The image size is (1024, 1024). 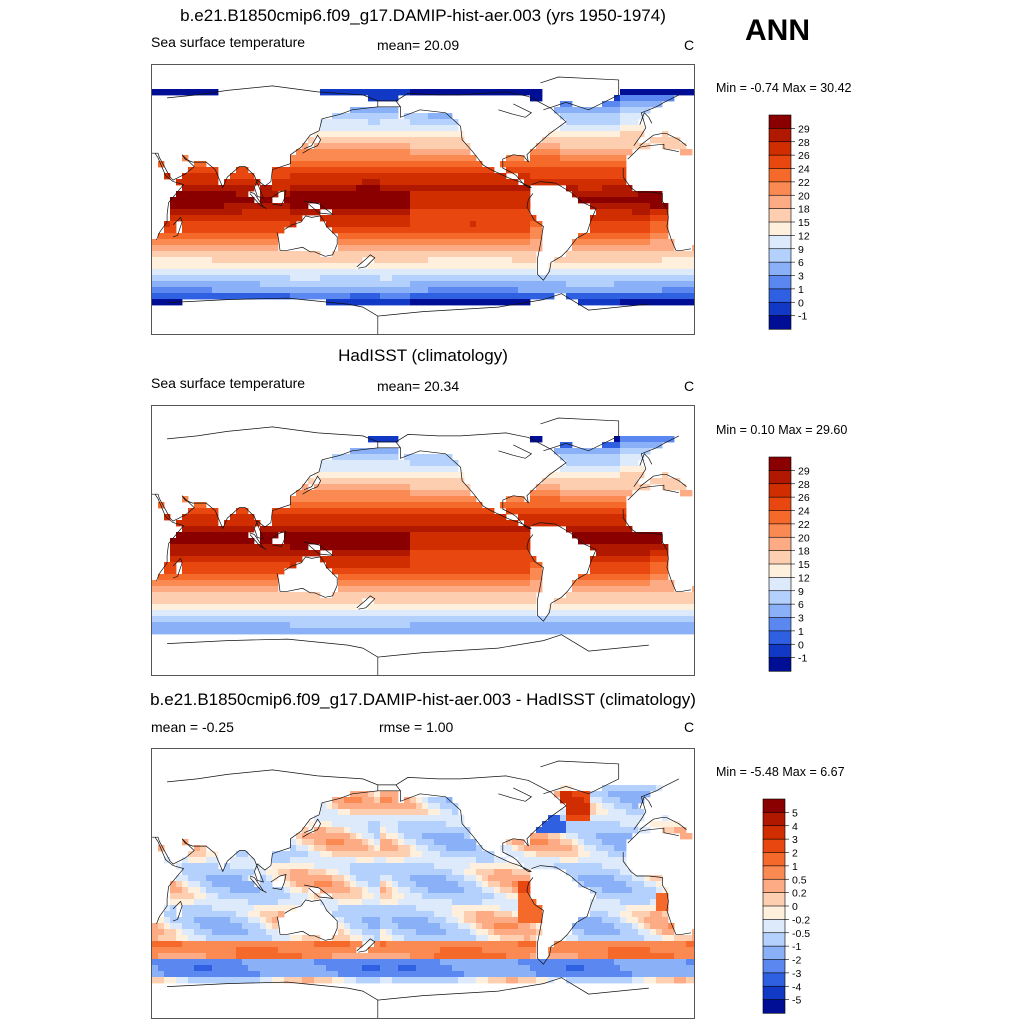 I want to click on panel-mean-model: mean= 20.09, so click(x=418, y=45).